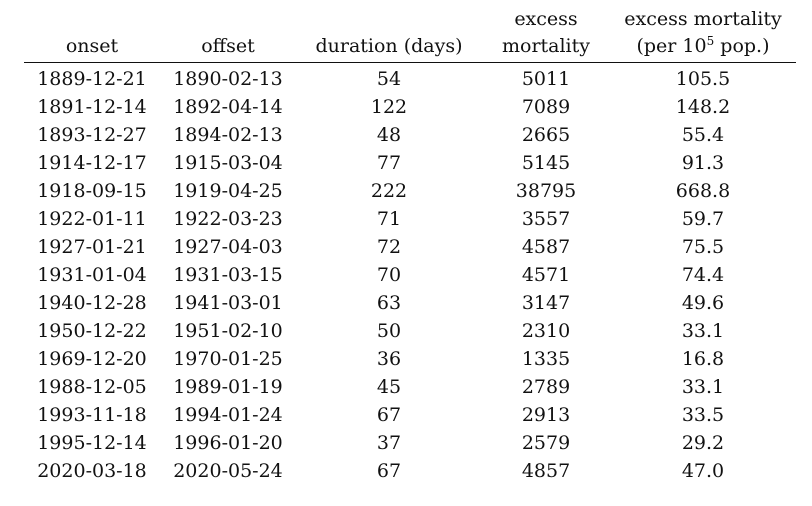  What do you see at coordinates (671, 46) in the screenshot?
I see `header-rate-line2-pre: (per 10` at bounding box center [671, 46].